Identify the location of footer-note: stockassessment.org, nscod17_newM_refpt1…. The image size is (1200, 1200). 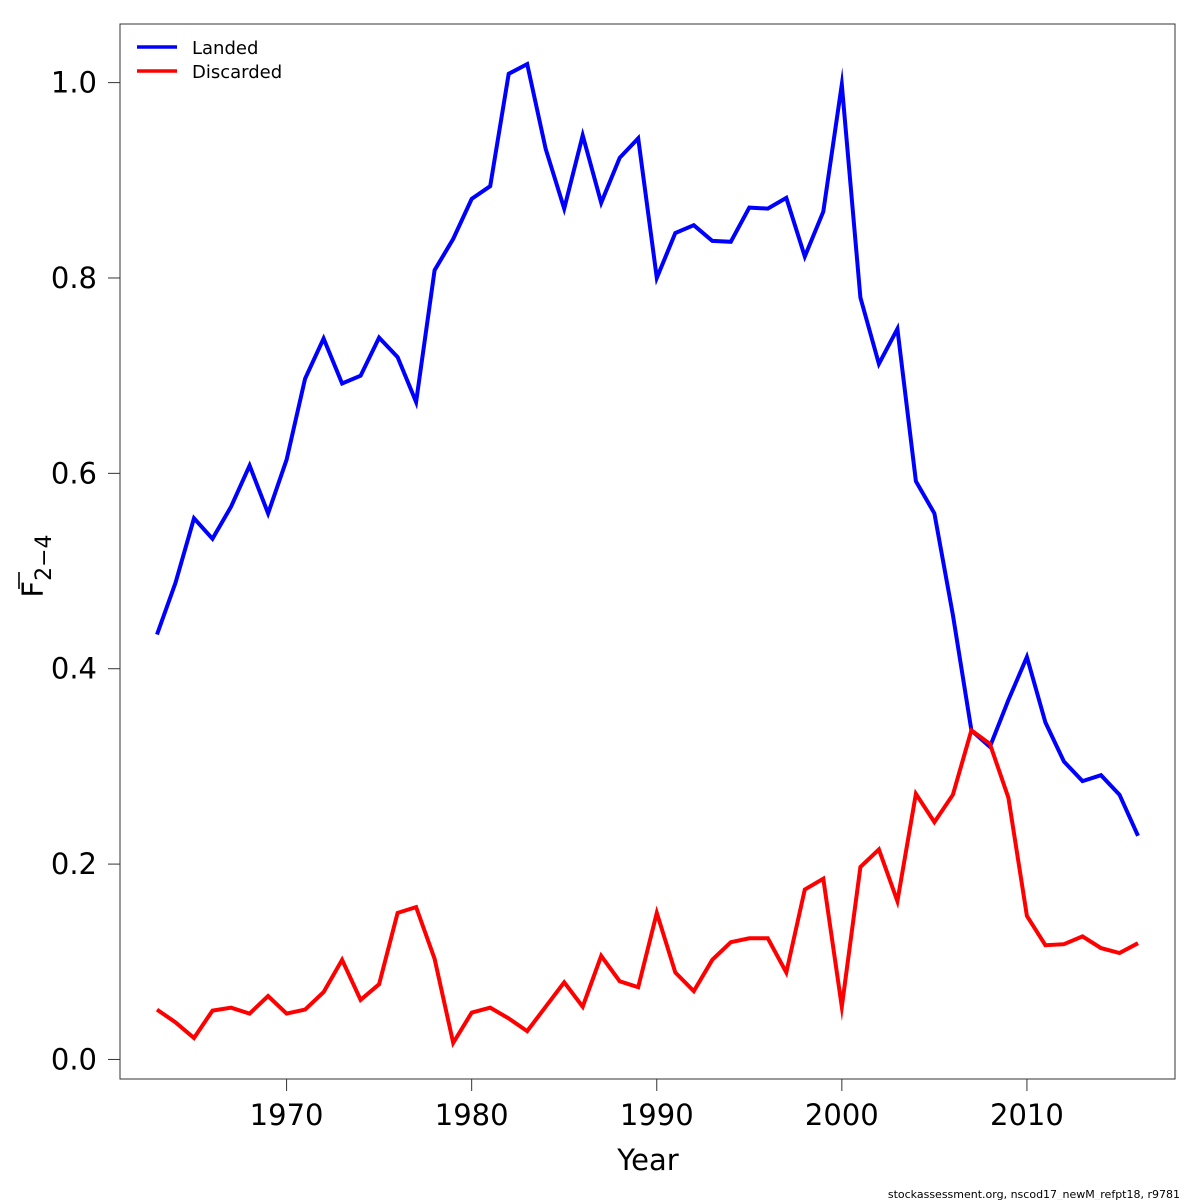
(1034, 1194).